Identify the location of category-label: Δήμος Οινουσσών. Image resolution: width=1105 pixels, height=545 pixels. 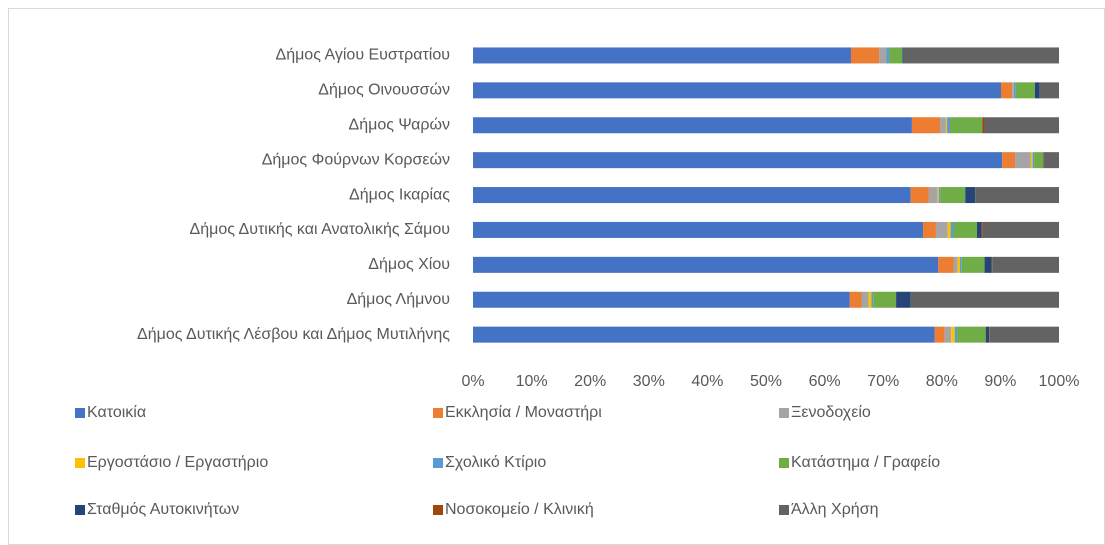
(384, 90).